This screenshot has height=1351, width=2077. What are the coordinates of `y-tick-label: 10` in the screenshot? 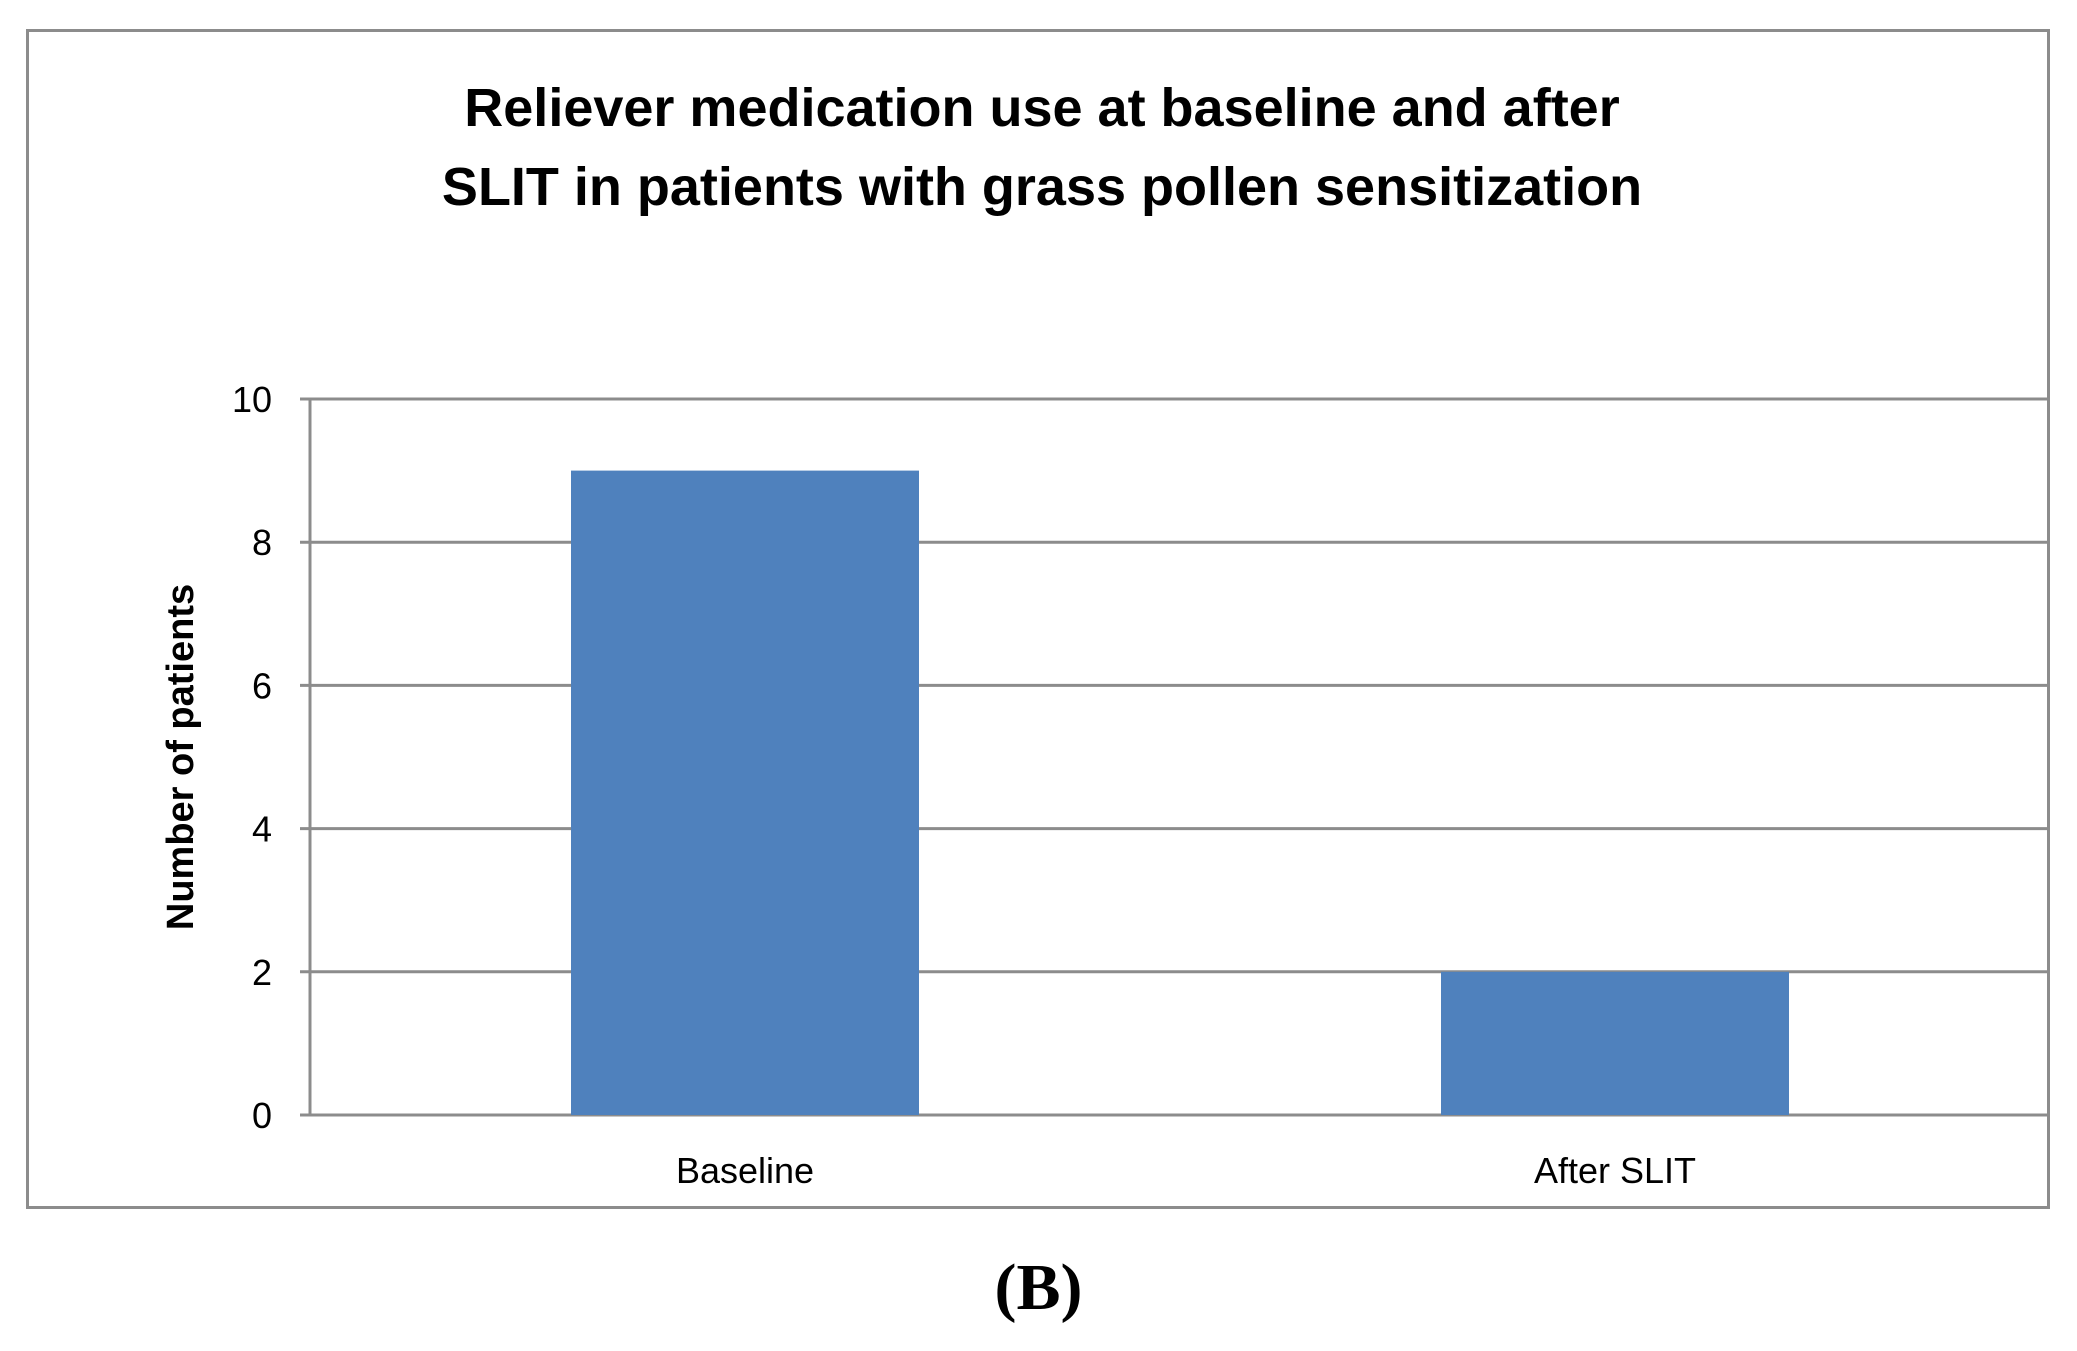 It's located at (252, 399).